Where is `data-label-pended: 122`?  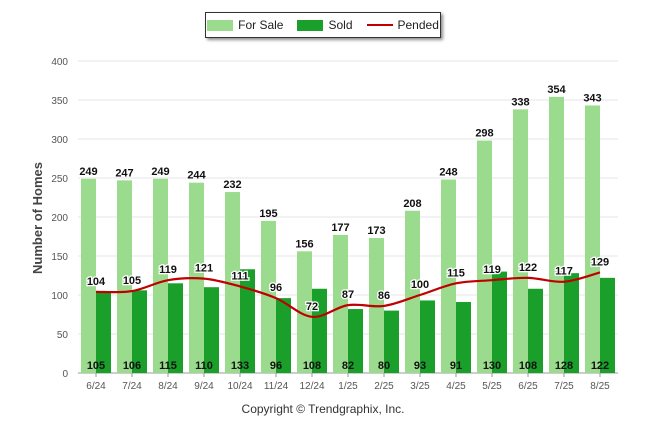
data-label-pended: 122 is located at coordinates (528, 268).